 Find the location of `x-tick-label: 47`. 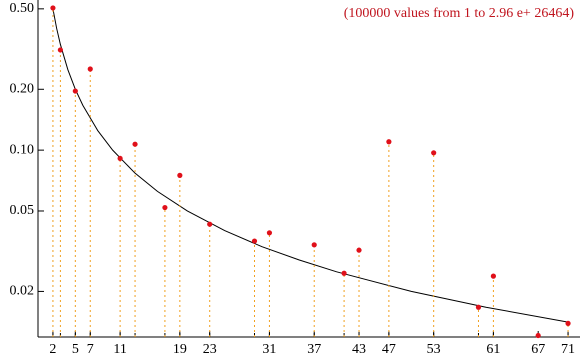

x-tick-label: 47 is located at coordinates (389, 349).